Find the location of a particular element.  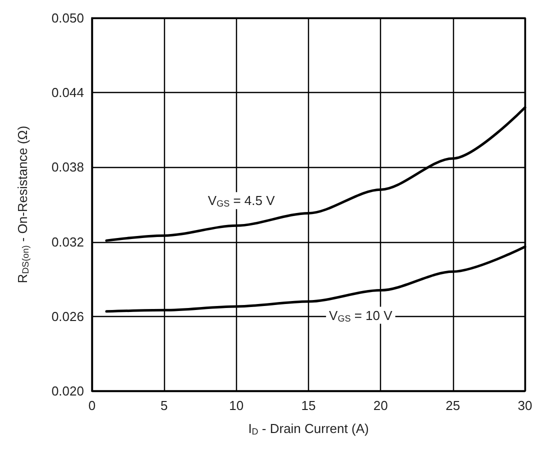

y-tick-label: 0.026 is located at coordinates (67, 316).